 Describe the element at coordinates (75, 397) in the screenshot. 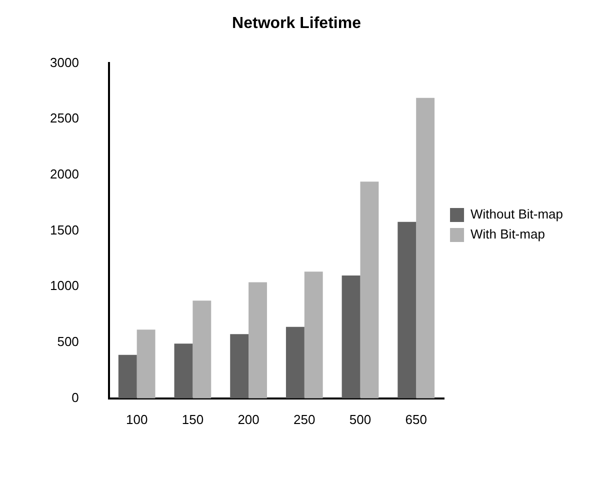

I see `y-tick-label: 0` at that location.